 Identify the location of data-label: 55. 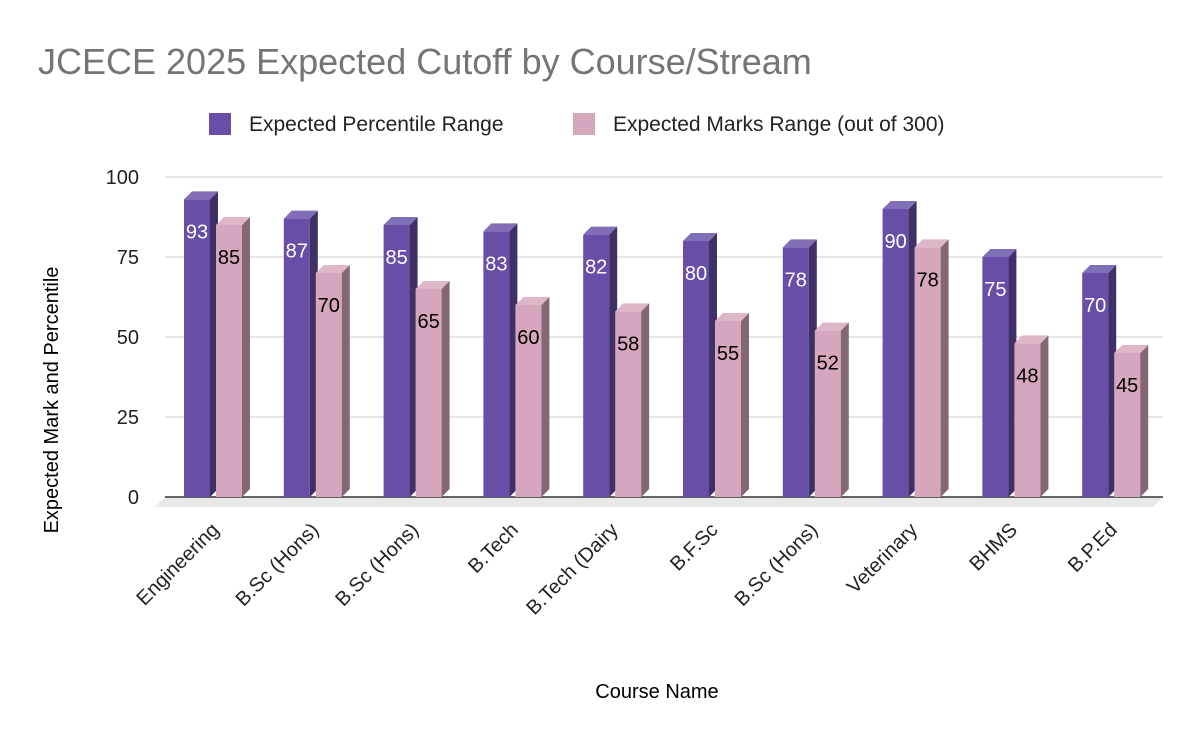
(728, 354).